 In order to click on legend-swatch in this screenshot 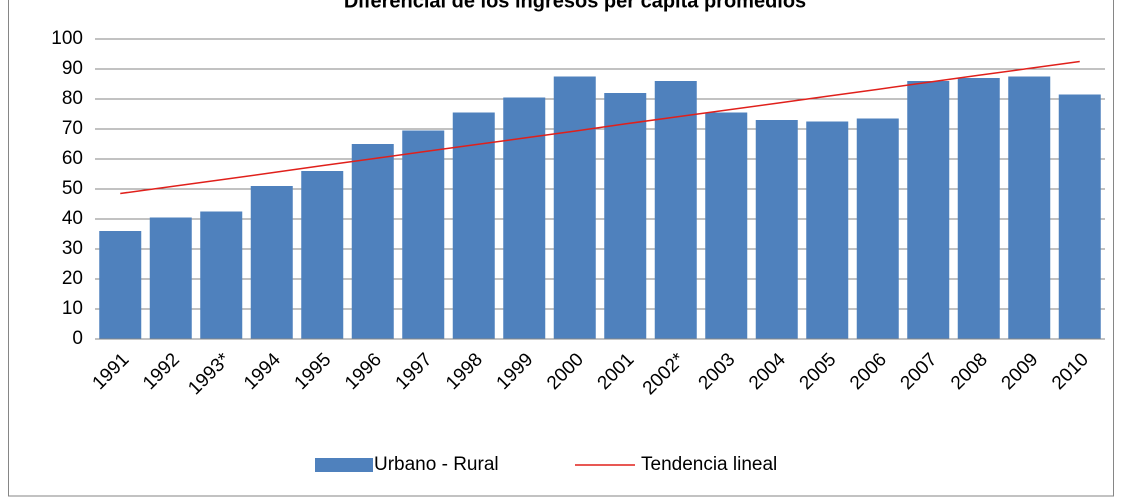, I will do `click(344, 465)`.